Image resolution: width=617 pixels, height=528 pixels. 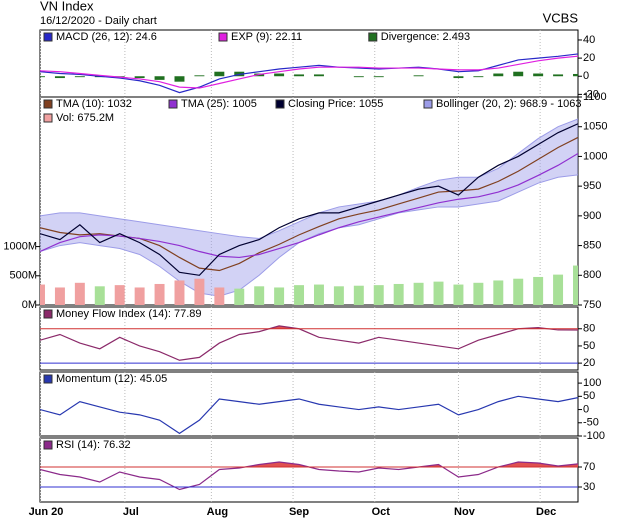 What do you see at coordinates (129, 314) in the screenshot?
I see `legend-label: Money Flow Index (14): 77.89` at bounding box center [129, 314].